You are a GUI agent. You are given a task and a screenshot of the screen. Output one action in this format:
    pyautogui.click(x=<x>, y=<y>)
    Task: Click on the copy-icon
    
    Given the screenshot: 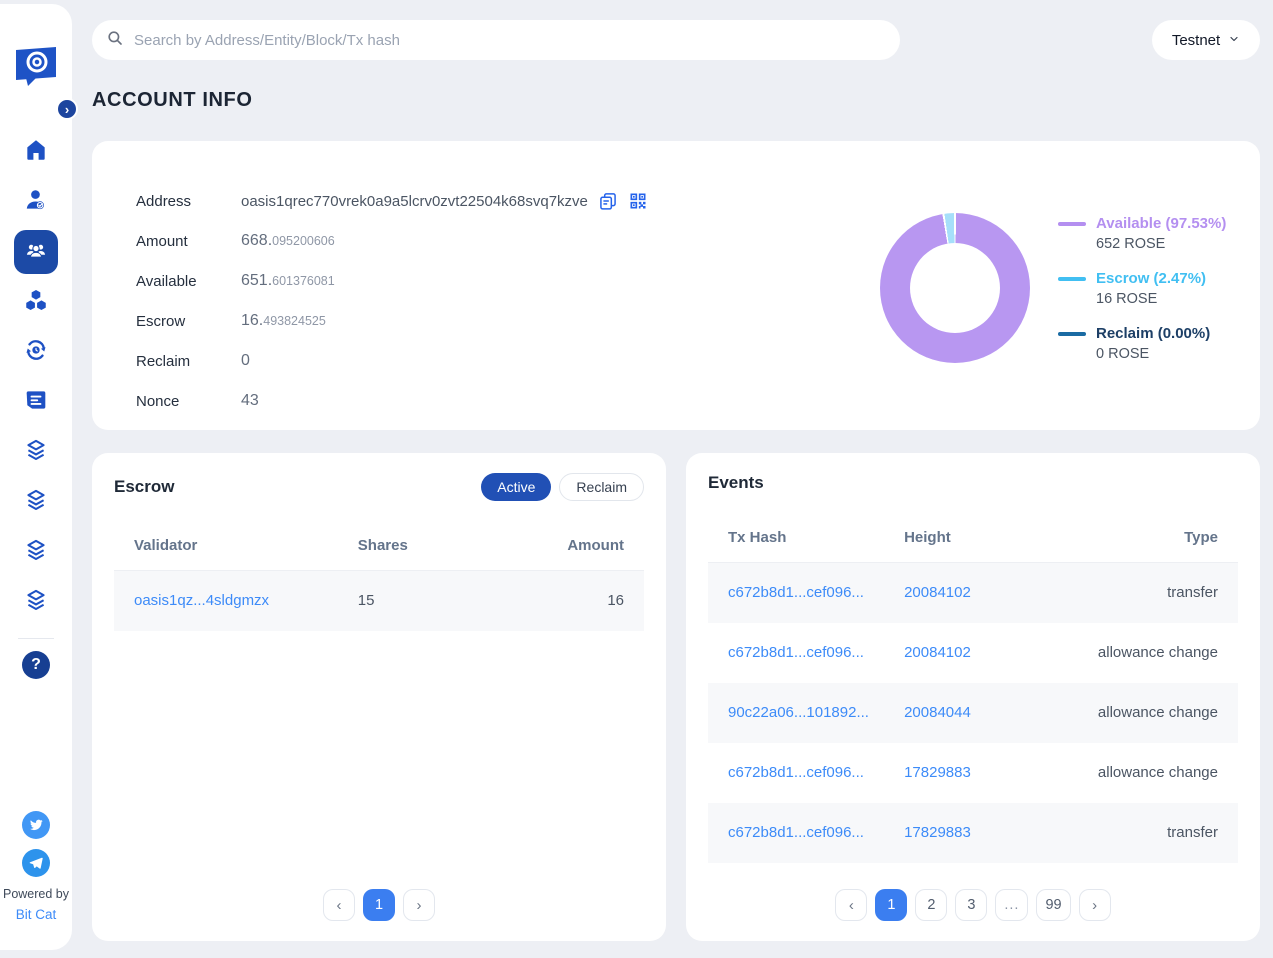 What is the action you would take?
    pyautogui.click(x=608, y=201)
    